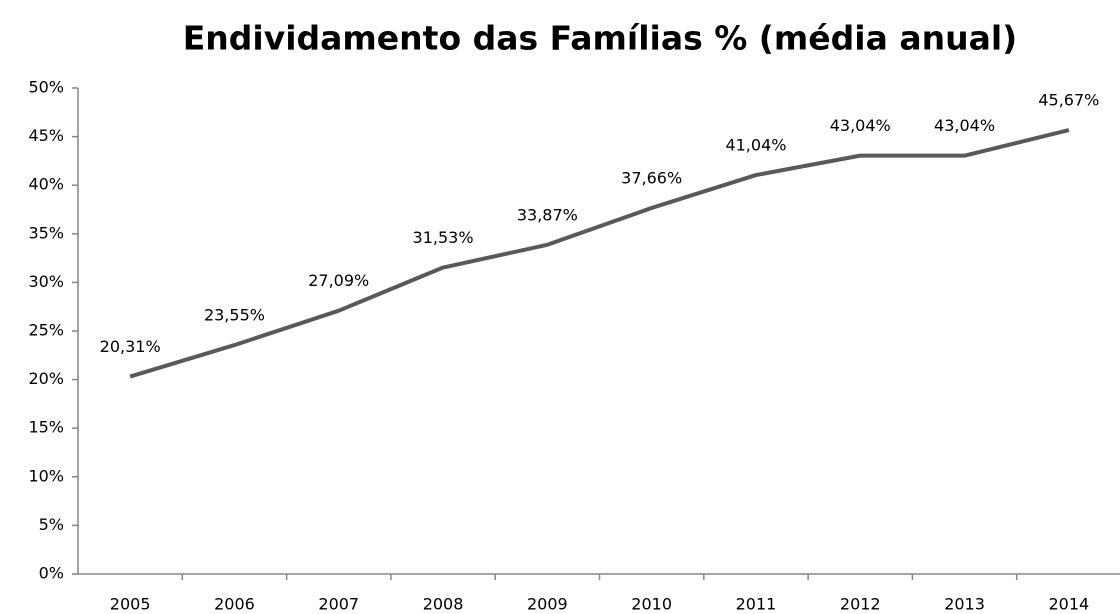 The height and width of the screenshot is (614, 1120). I want to click on y-tick-label: 35%, so click(46, 232).